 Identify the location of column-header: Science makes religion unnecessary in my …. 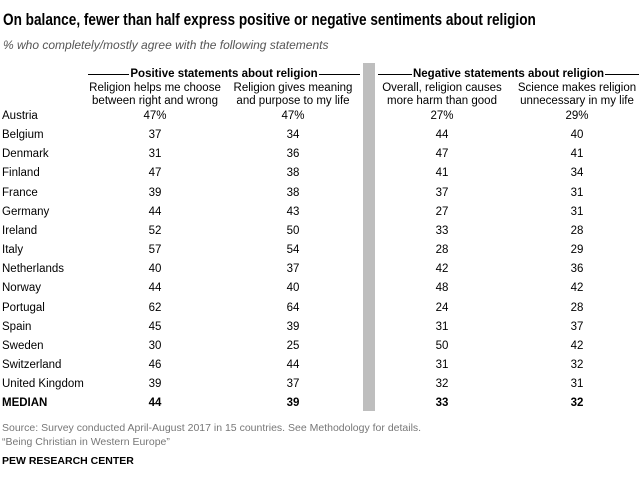
(577, 95).